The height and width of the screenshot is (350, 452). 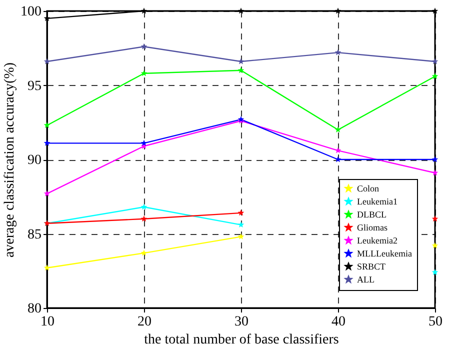 I want to click on legend-label: SRBCT, so click(x=371, y=267).